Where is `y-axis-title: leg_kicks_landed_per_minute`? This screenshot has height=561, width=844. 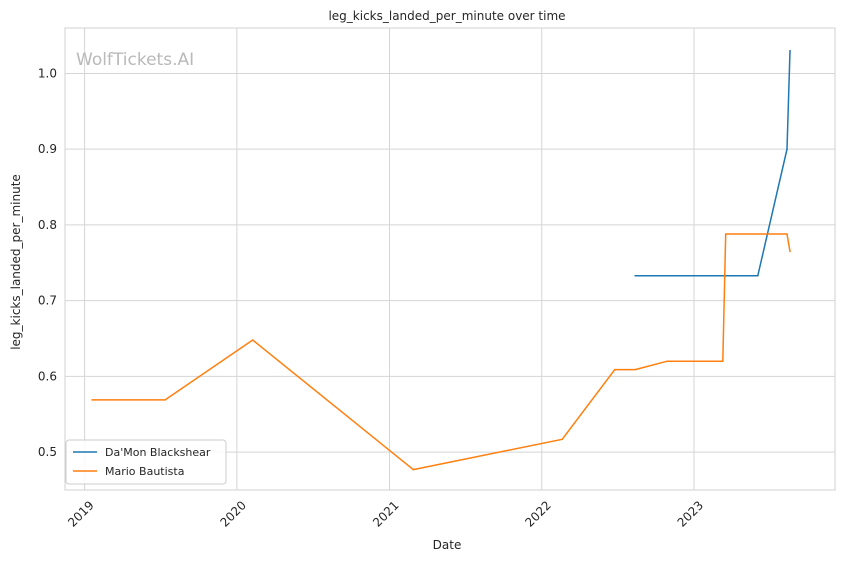
y-axis-title: leg_kicks_landed_per_minute is located at coordinates (16, 262).